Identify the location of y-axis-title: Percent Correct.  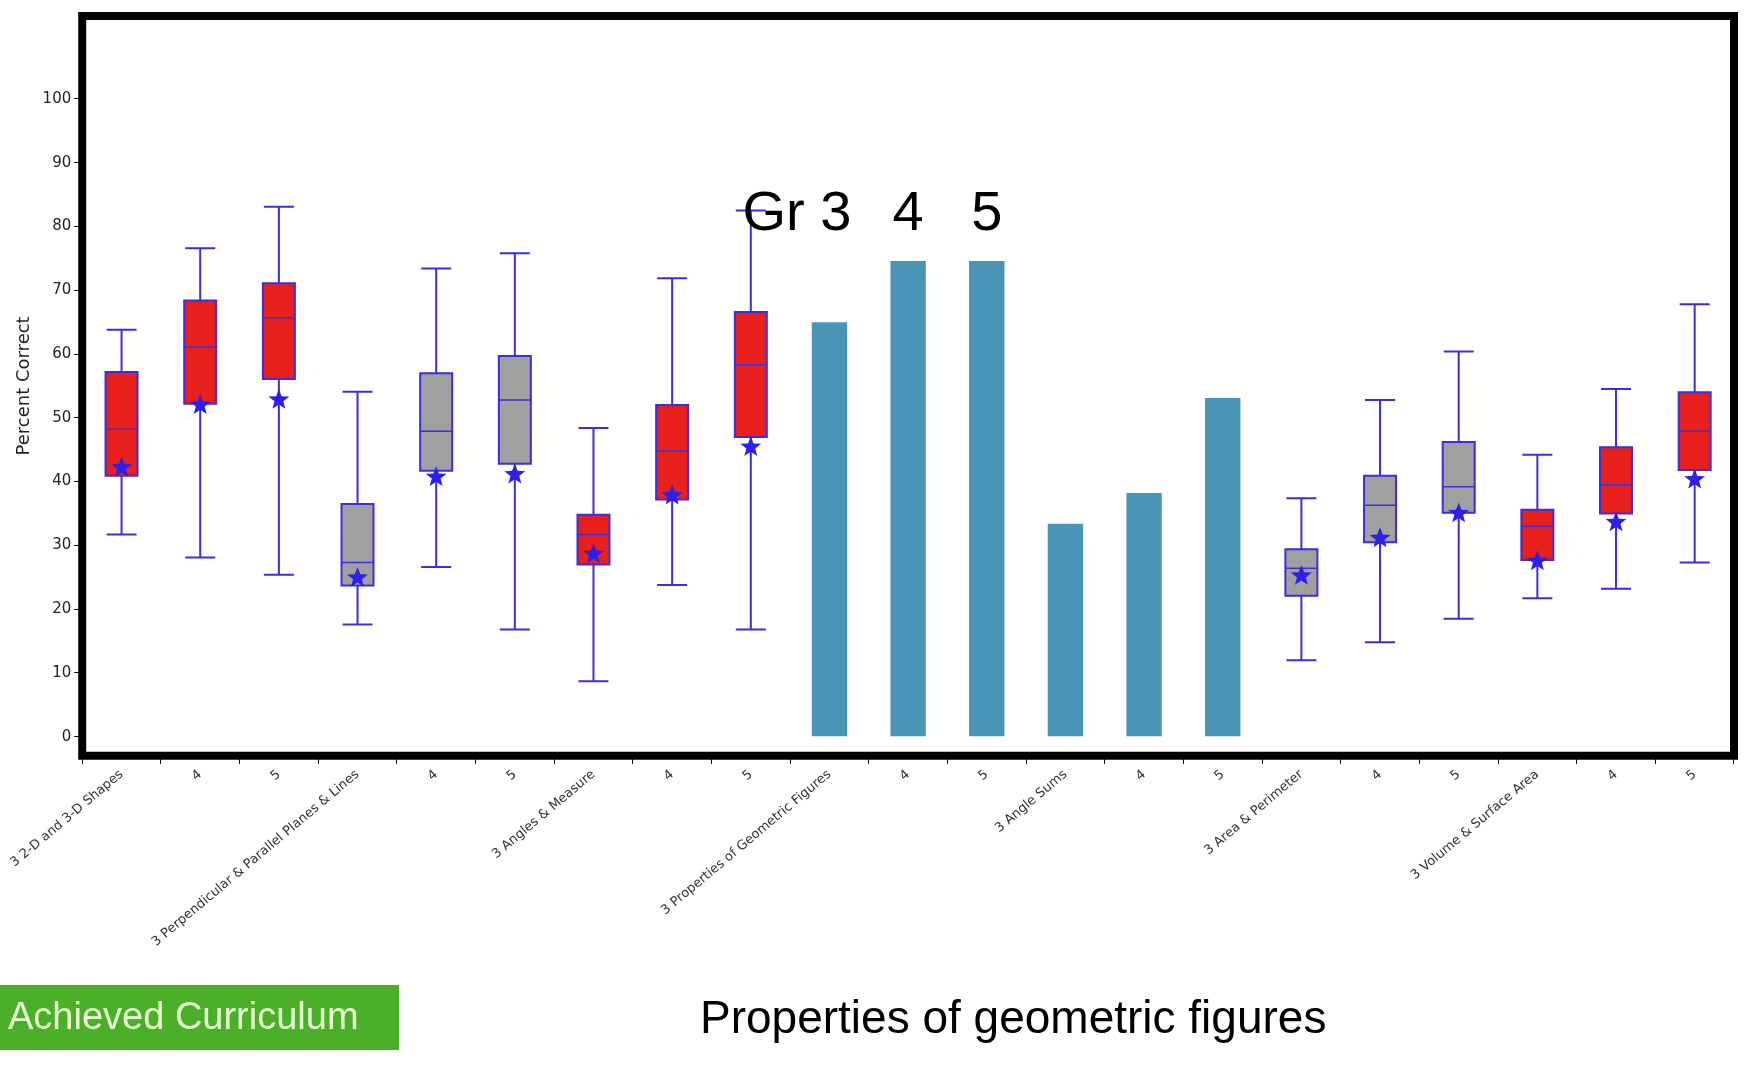
(23, 386).